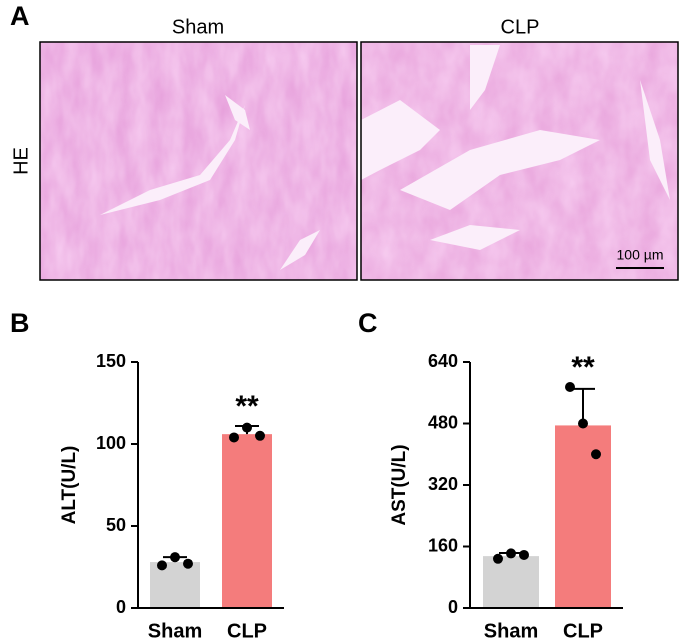 This screenshot has height=643, width=680. What do you see at coordinates (116, 525) in the screenshot?
I see `y-tick-label: 50` at bounding box center [116, 525].